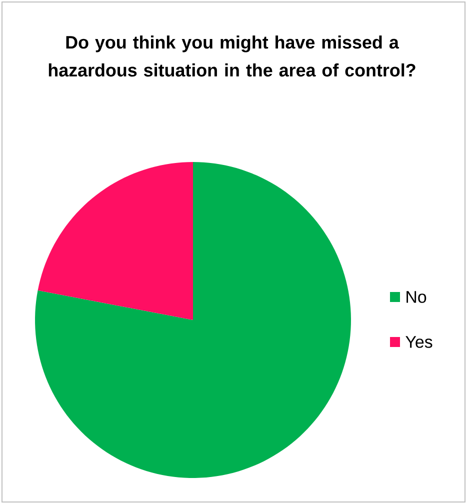 This screenshot has height=504, width=467. Describe the element at coordinates (232, 56) in the screenshot. I see `chart-title: Do you think you might have missed a hazardous situation in the area of control?` at that location.